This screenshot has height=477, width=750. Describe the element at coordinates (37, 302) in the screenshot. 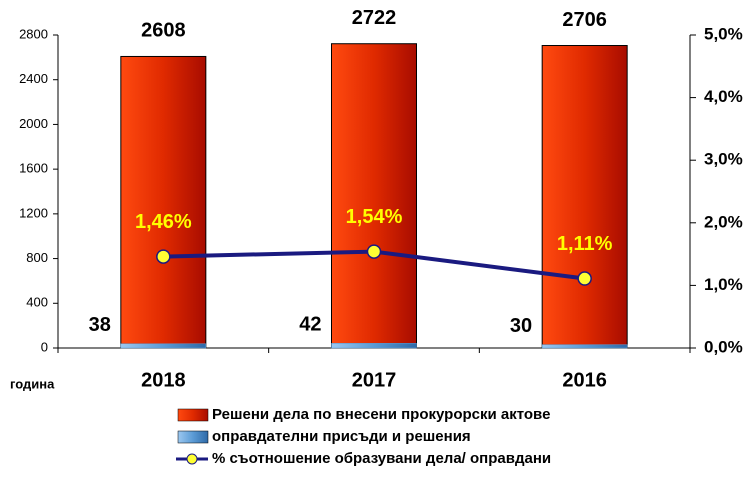

I see `y-tick-label: 400` at that location.